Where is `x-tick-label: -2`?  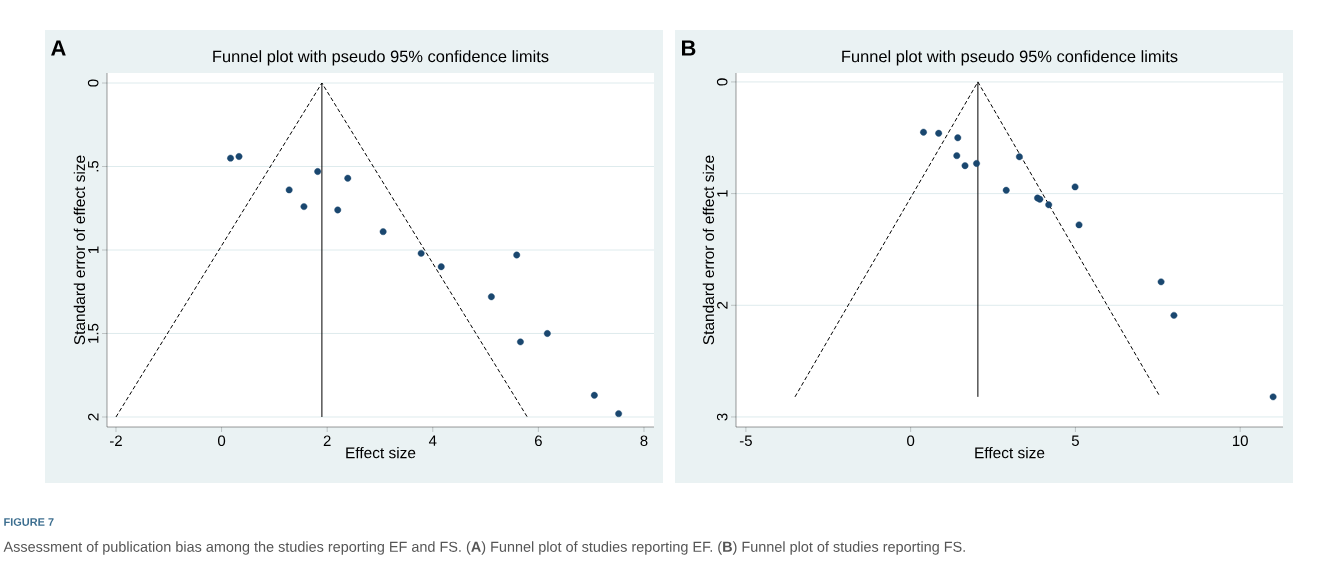 x-tick-label: -2 is located at coordinates (115, 440).